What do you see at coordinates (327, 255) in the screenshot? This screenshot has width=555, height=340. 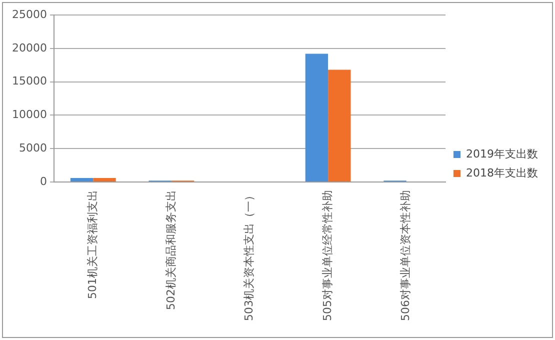 I see `x-tick-label: 505对事业单位经常性补助` at bounding box center [327, 255].